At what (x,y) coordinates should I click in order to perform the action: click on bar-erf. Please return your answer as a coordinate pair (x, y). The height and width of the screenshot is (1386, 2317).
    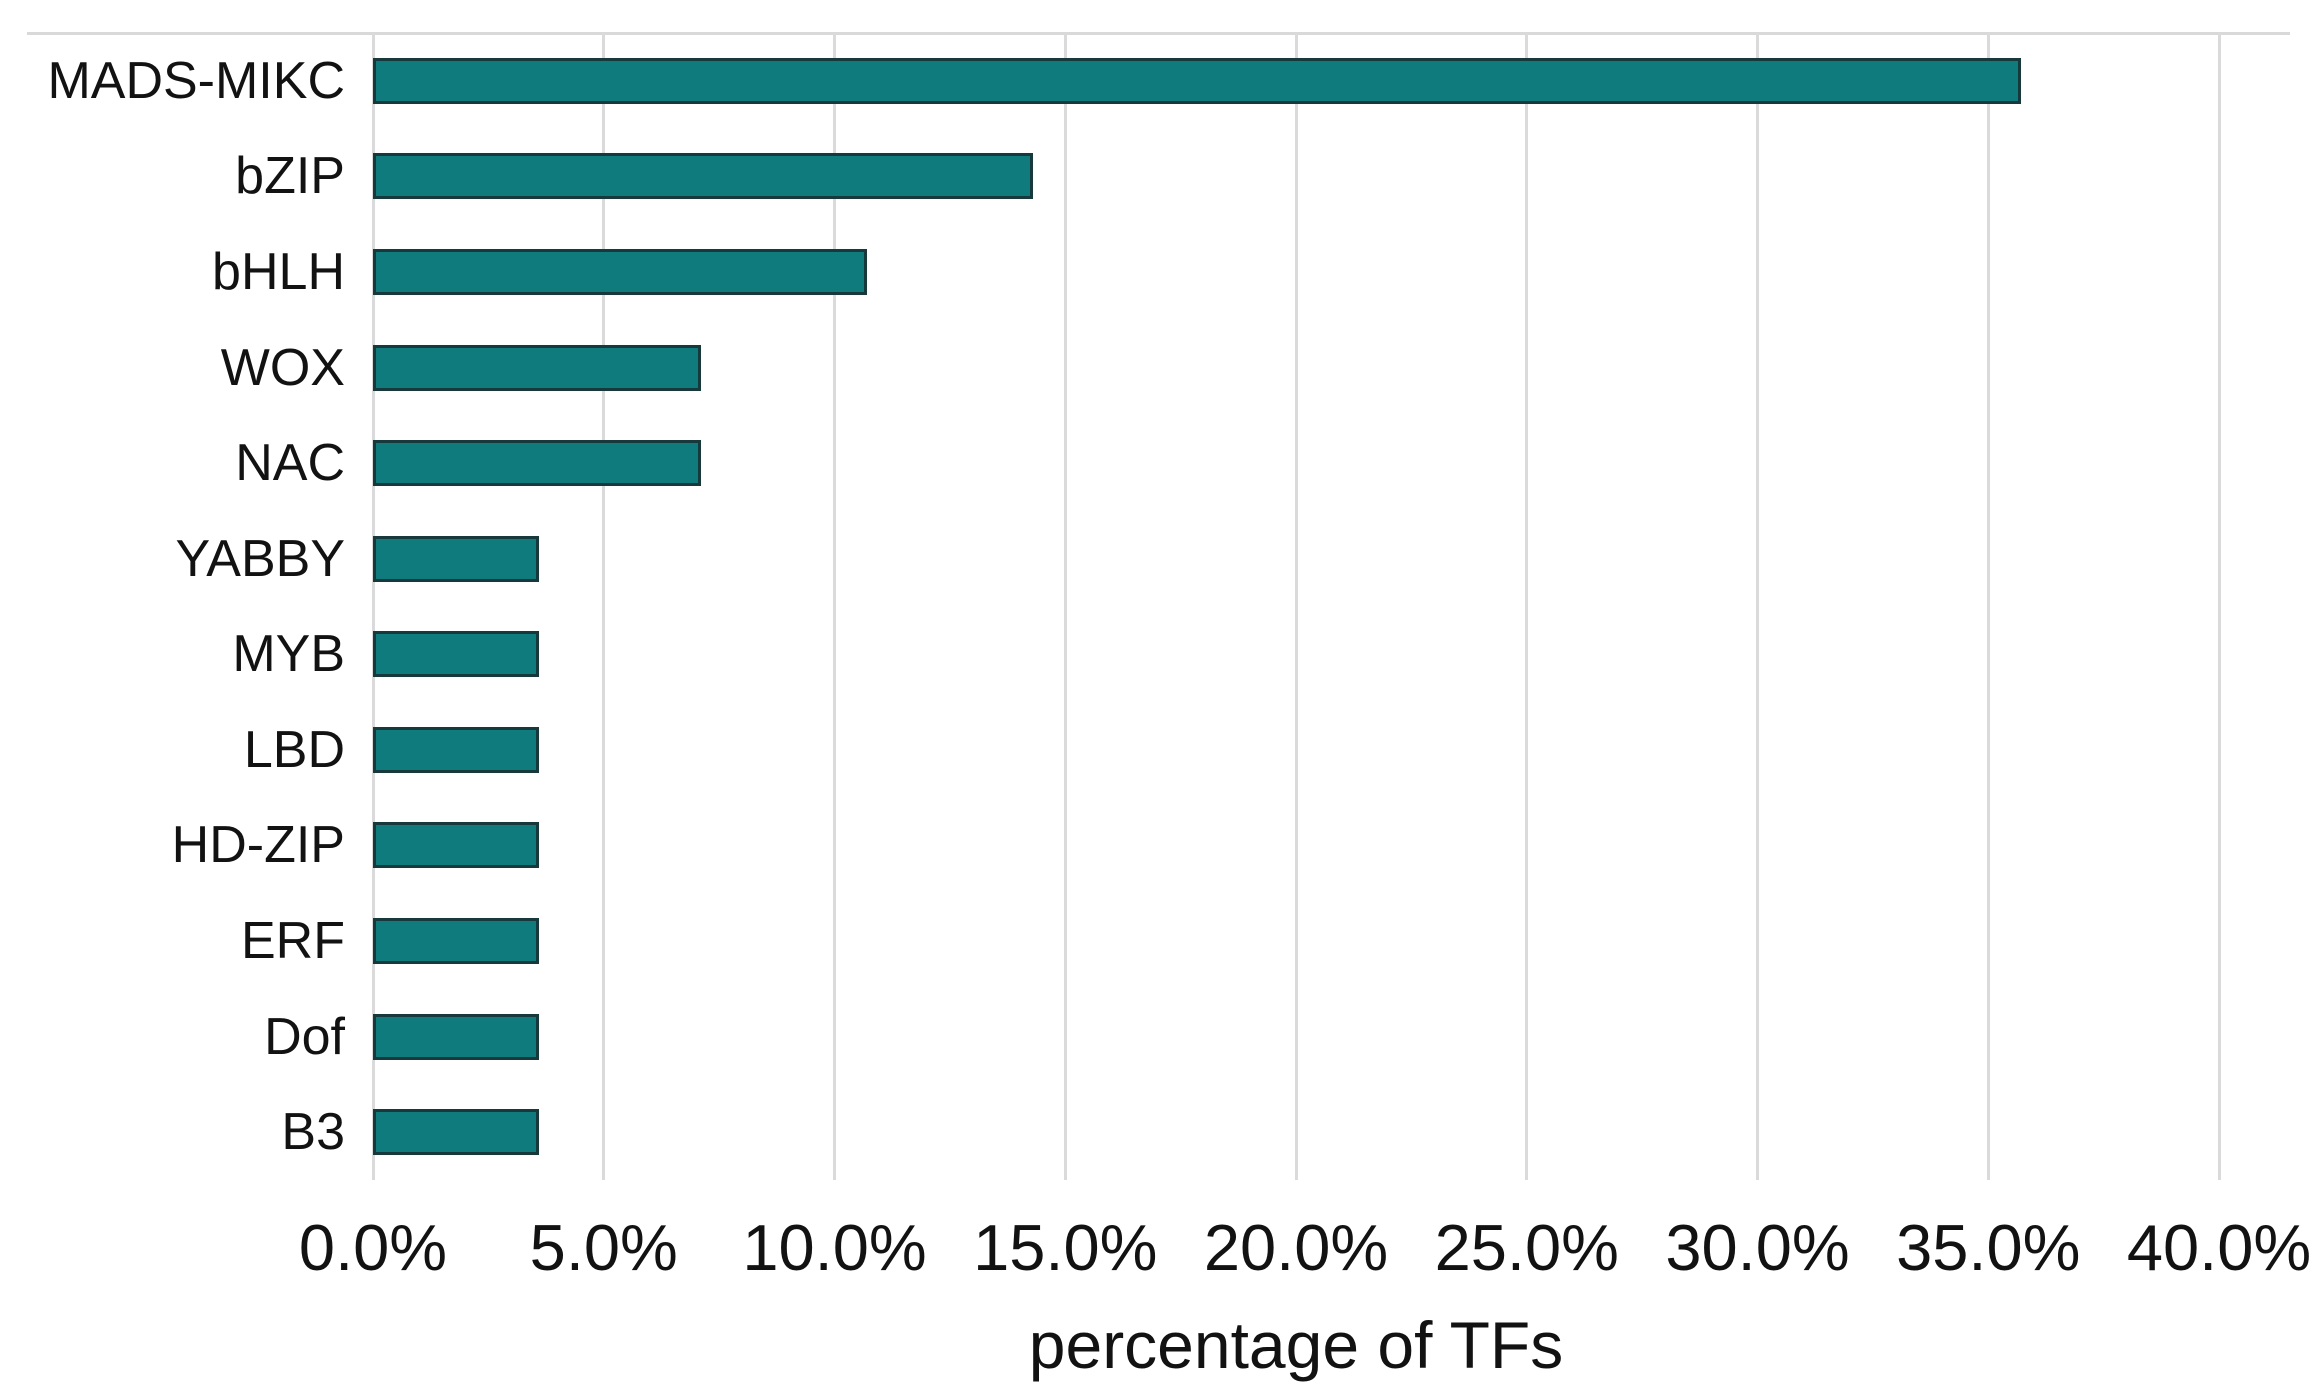
    Looking at the image, I should click on (456, 941).